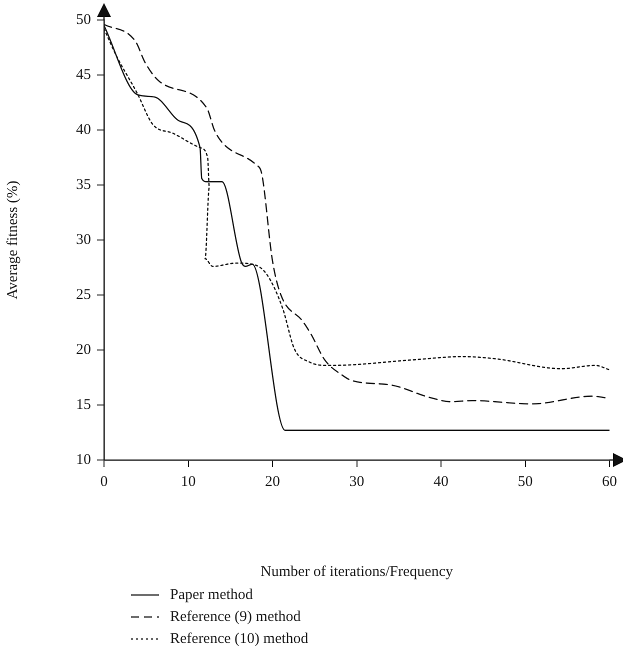  Describe the element at coordinates (356, 482) in the screenshot. I see `x-tick-label: 30` at that location.